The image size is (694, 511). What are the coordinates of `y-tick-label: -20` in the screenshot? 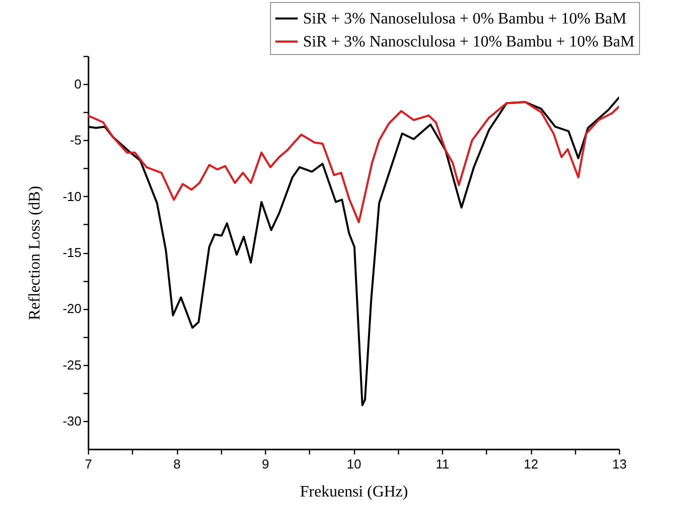 It's located at (72, 308).